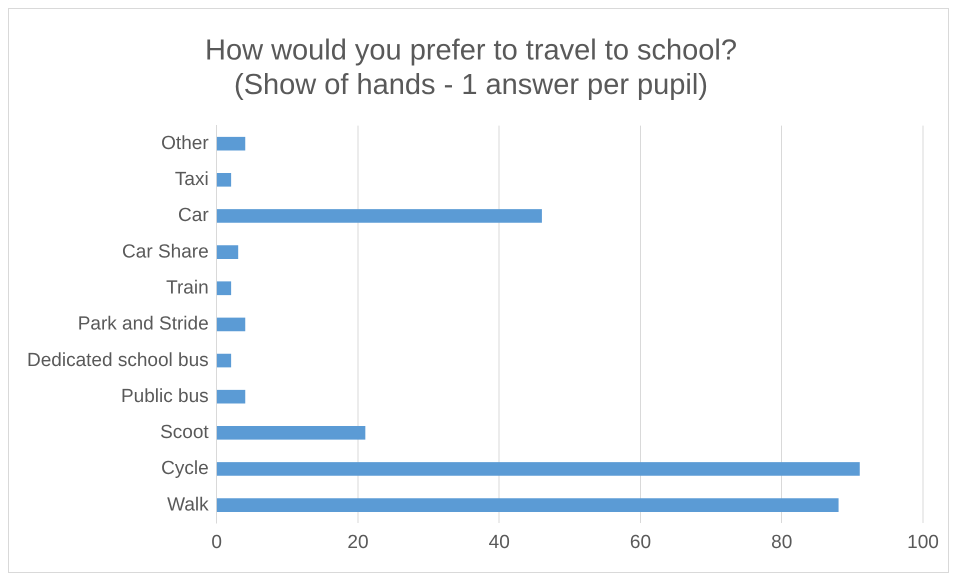  I want to click on y-tick-label: Car, so click(194, 215).